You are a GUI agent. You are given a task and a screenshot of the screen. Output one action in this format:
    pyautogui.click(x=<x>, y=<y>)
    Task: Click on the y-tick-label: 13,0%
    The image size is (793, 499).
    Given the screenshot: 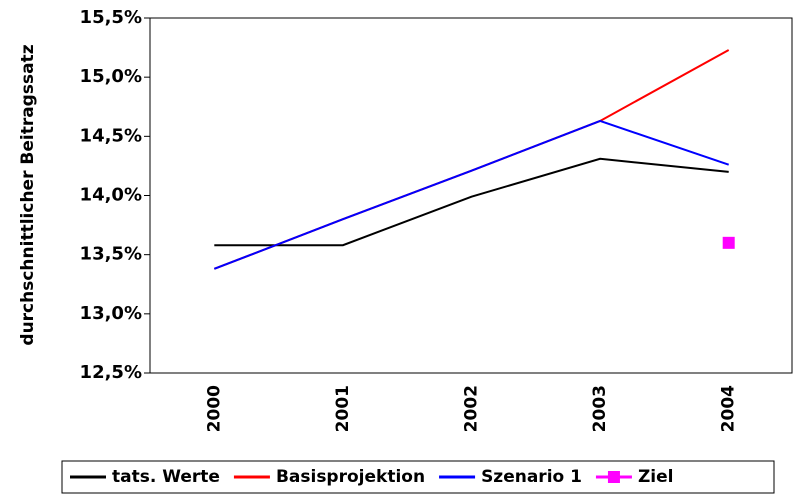 What is the action you would take?
    pyautogui.click(x=111, y=313)
    